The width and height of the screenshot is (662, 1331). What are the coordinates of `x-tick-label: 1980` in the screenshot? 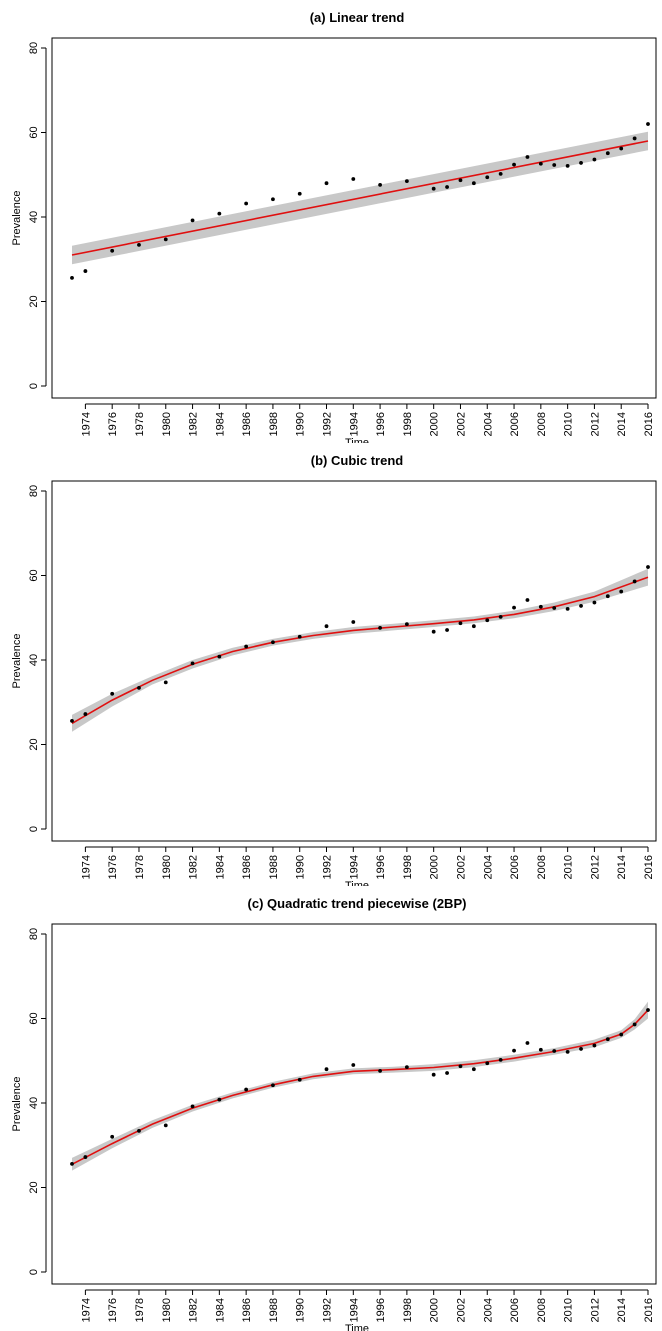 It's located at (167, 867).